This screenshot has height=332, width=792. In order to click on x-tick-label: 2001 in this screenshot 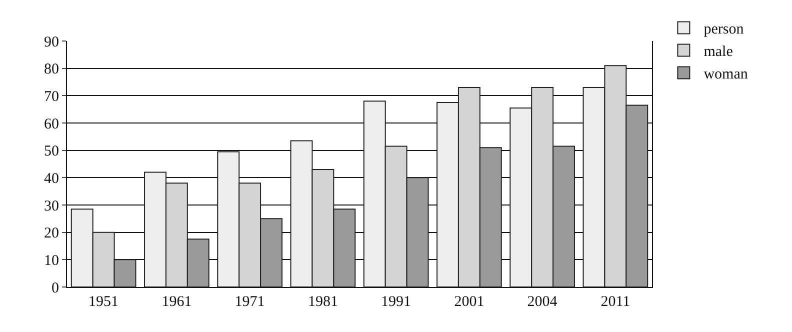, I will do `click(469, 302)`.